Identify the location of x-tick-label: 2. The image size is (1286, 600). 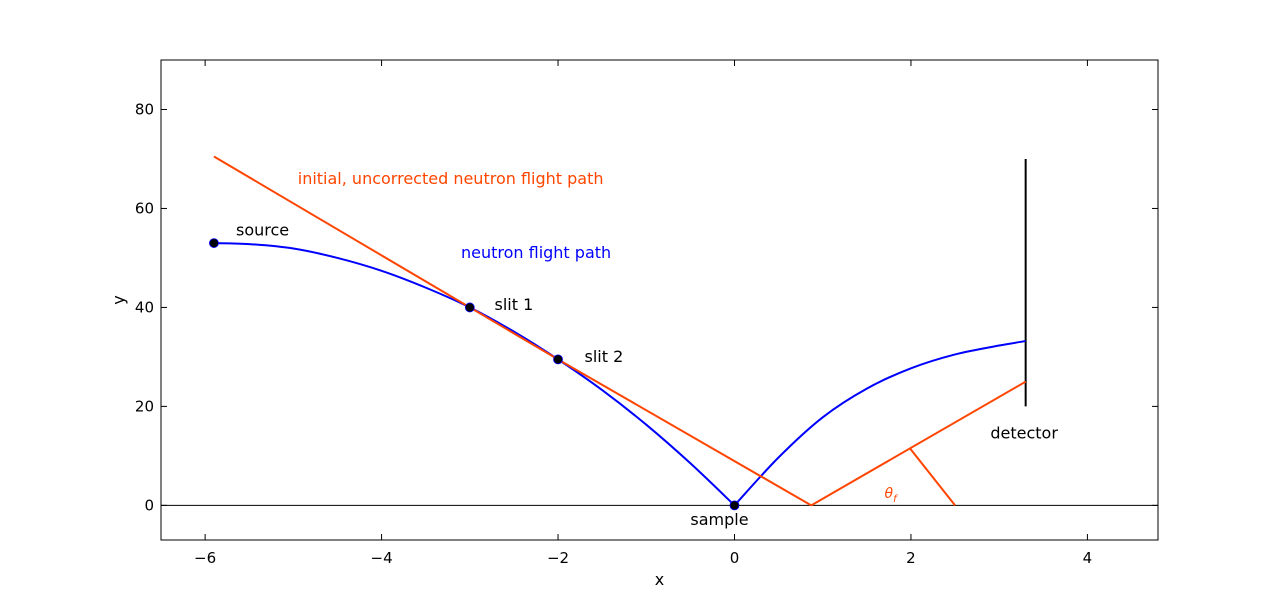
(911, 558).